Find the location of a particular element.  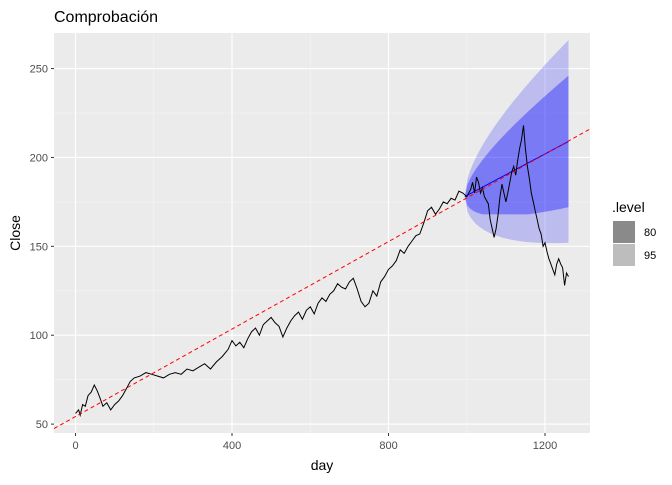

legend: .level 80 95 is located at coordinates (634, 232).